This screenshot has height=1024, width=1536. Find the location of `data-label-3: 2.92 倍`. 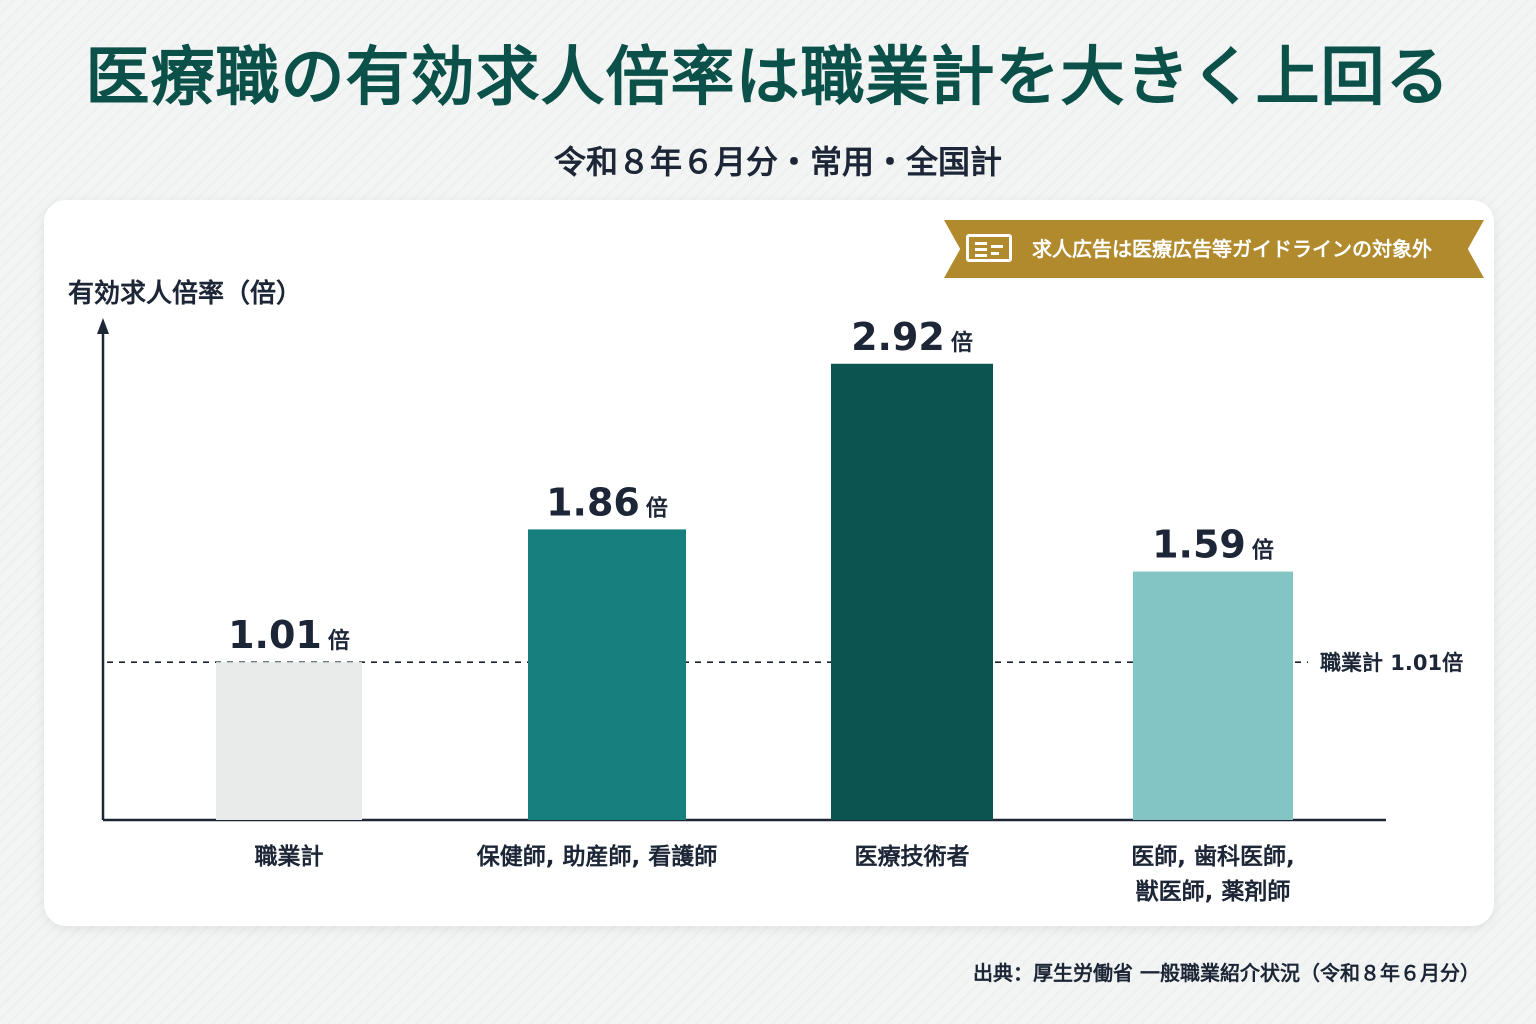

data-label-3: 2.92 倍 is located at coordinates (912, 337).